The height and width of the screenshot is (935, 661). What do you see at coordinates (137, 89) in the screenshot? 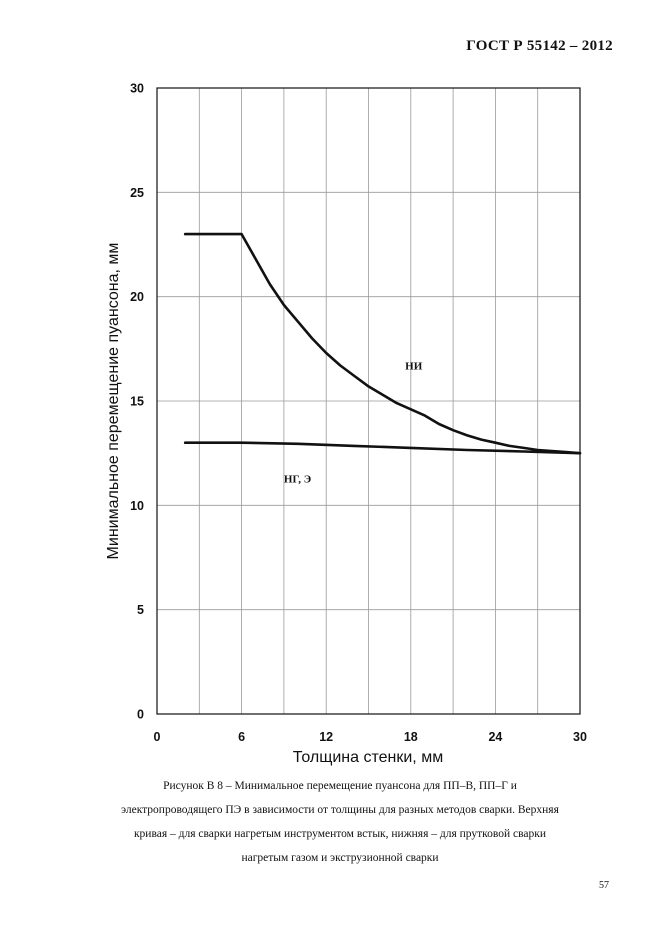
I see `y-tick-label: 30` at bounding box center [137, 89].